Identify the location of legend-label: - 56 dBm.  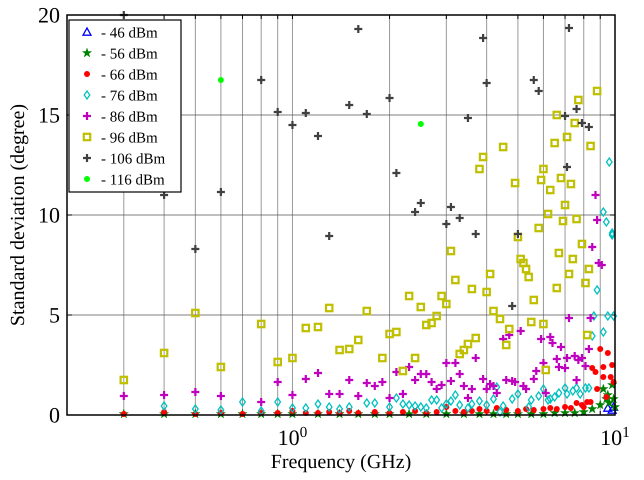
(129, 54).